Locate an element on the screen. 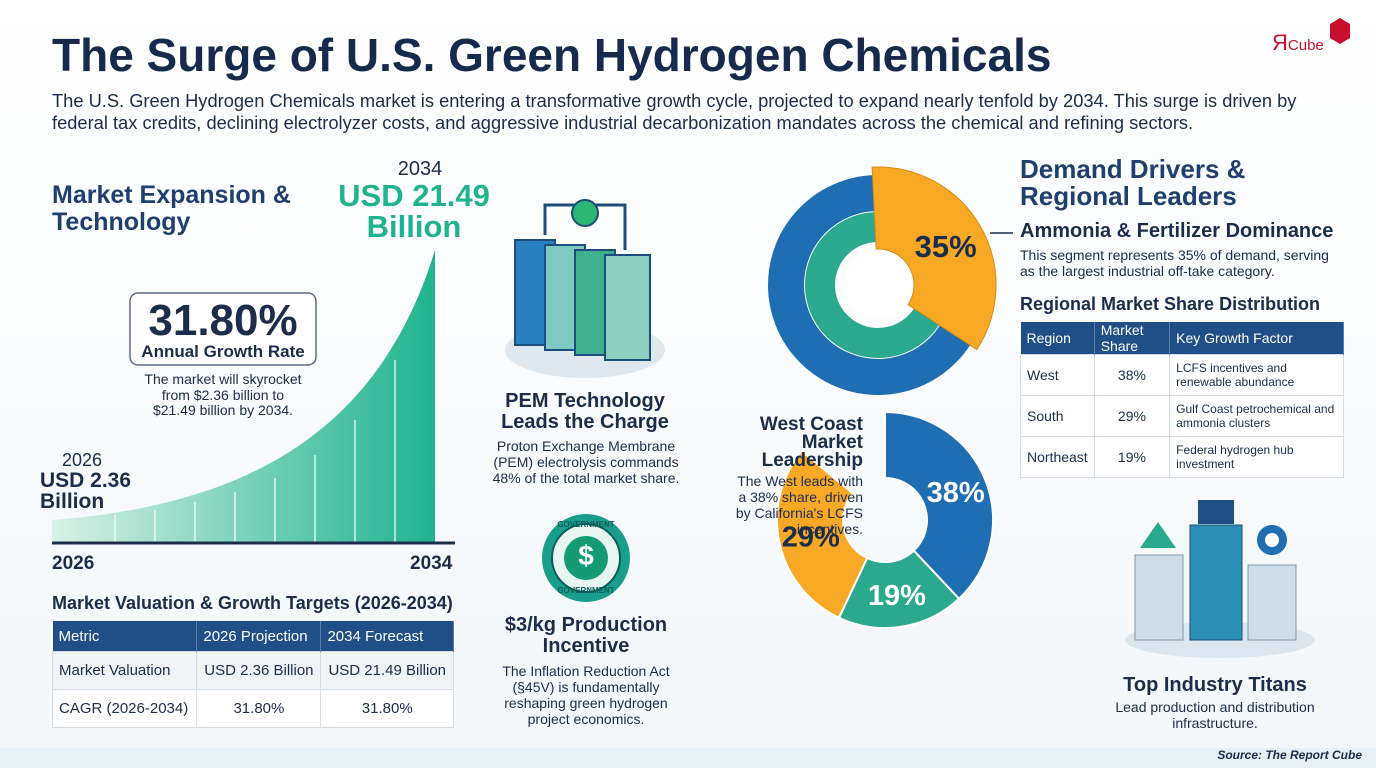  table-row: CAGR (2026-2034) 31.80% 31.80% is located at coordinates (252, 708).